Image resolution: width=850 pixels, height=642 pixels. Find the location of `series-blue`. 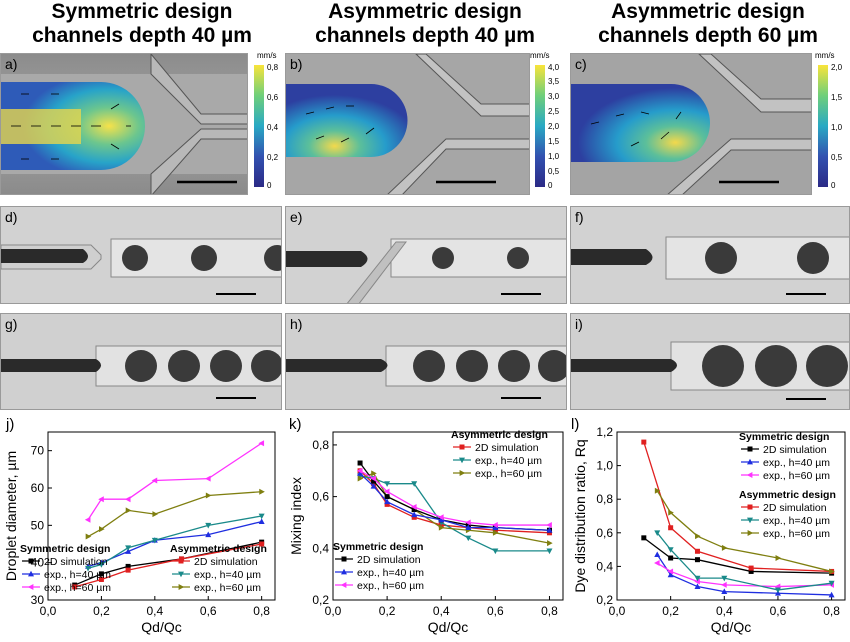

series-blue is located at coordinates (455, 501).